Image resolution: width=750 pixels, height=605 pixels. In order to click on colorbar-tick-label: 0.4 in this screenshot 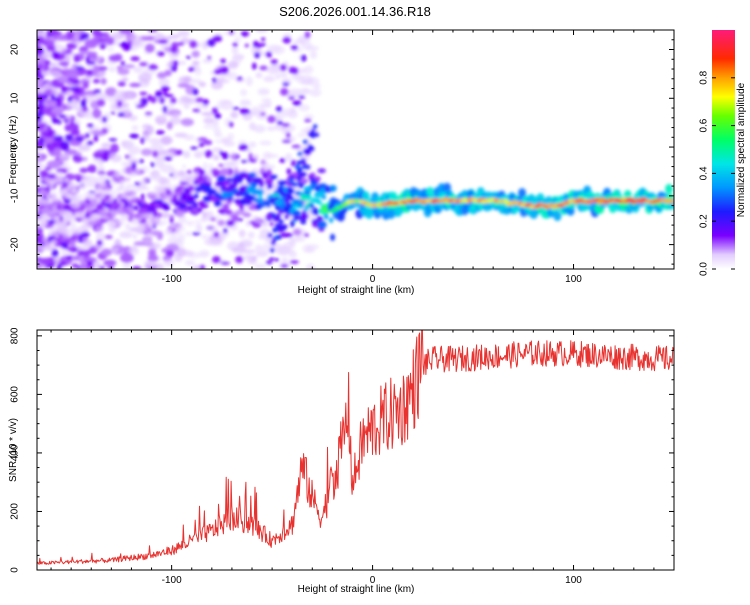, I will do `click(704, 173)`.